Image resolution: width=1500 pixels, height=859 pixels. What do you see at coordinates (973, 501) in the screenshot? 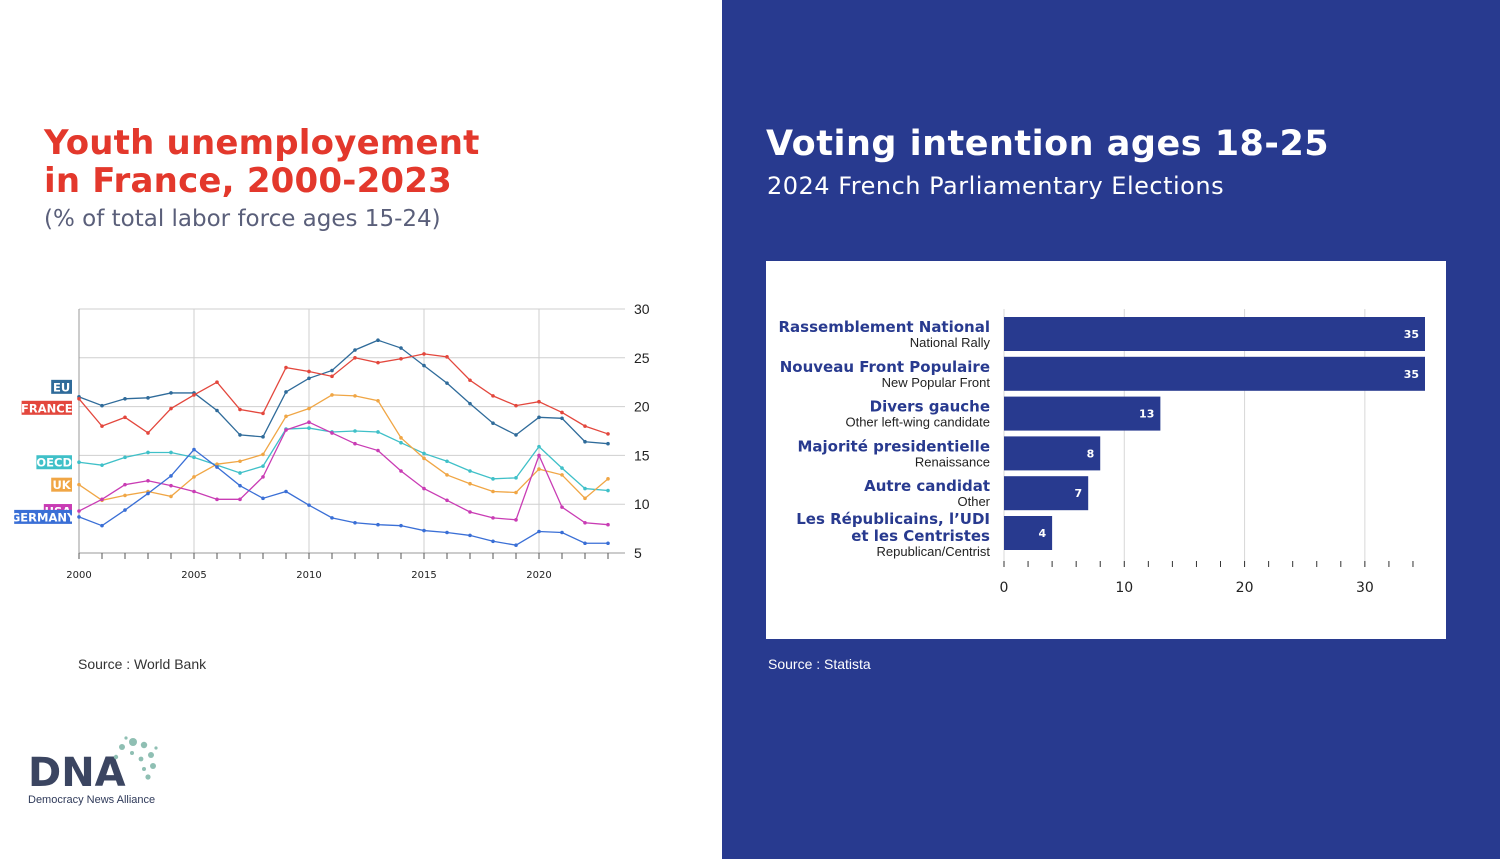
I see `category-sublabel: Other` at bounding box center [973, 501].